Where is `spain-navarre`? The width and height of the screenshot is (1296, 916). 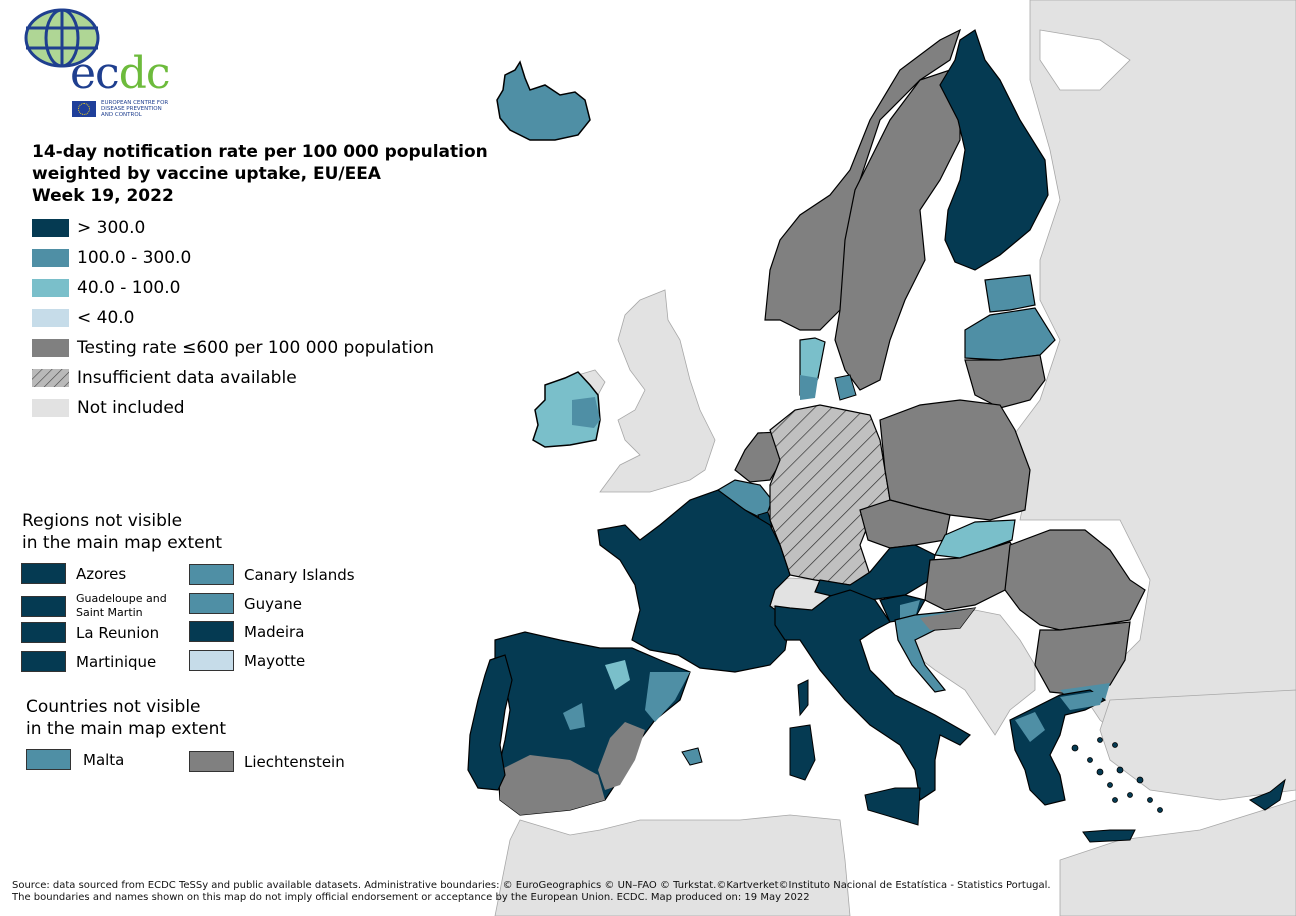
spain-navarre is located at coordinates (617, 675).